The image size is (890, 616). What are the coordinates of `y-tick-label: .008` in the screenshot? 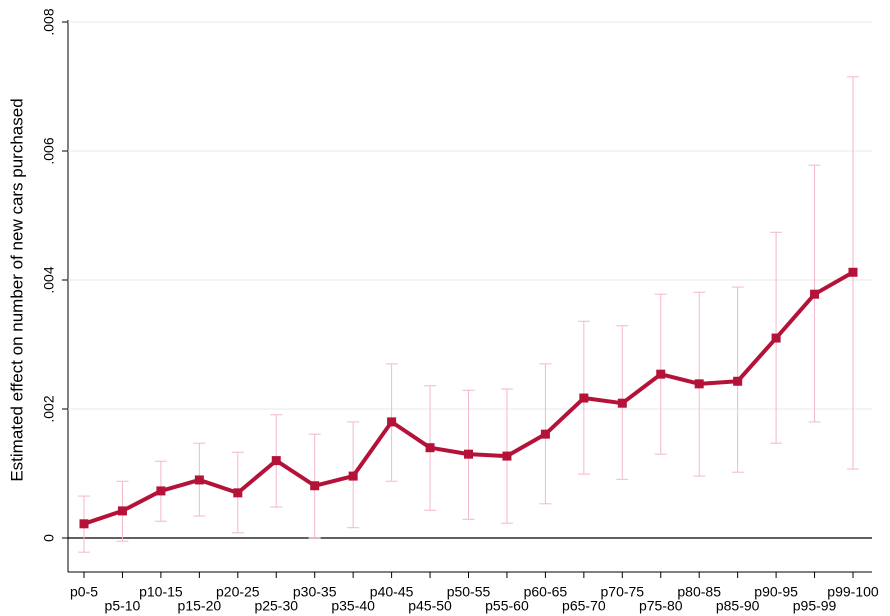 It's located at (49, 21).